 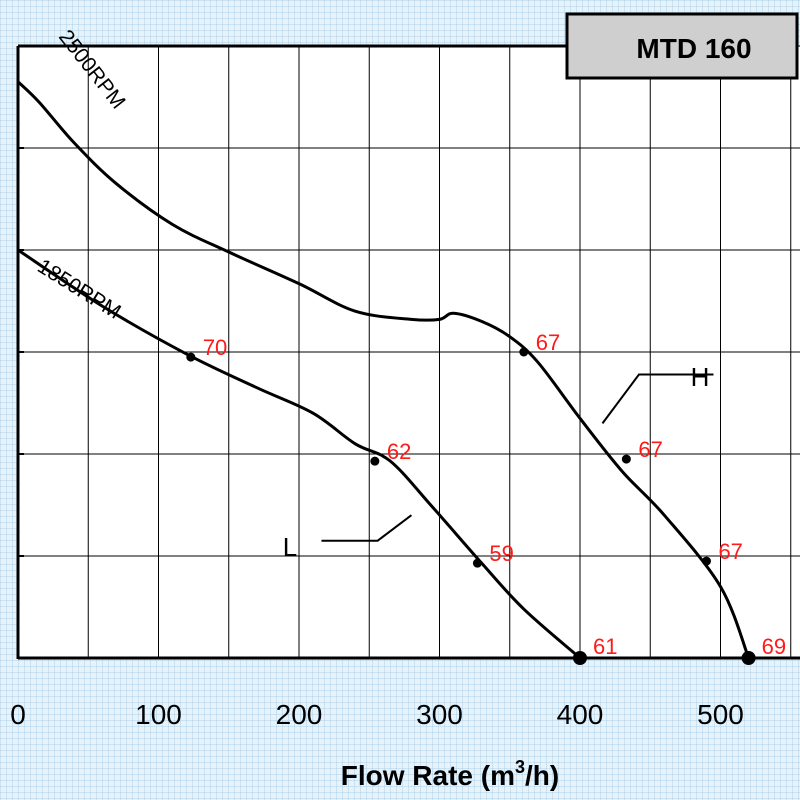 I want to click on x-tick-label: 0, so click(x=18, y=714).